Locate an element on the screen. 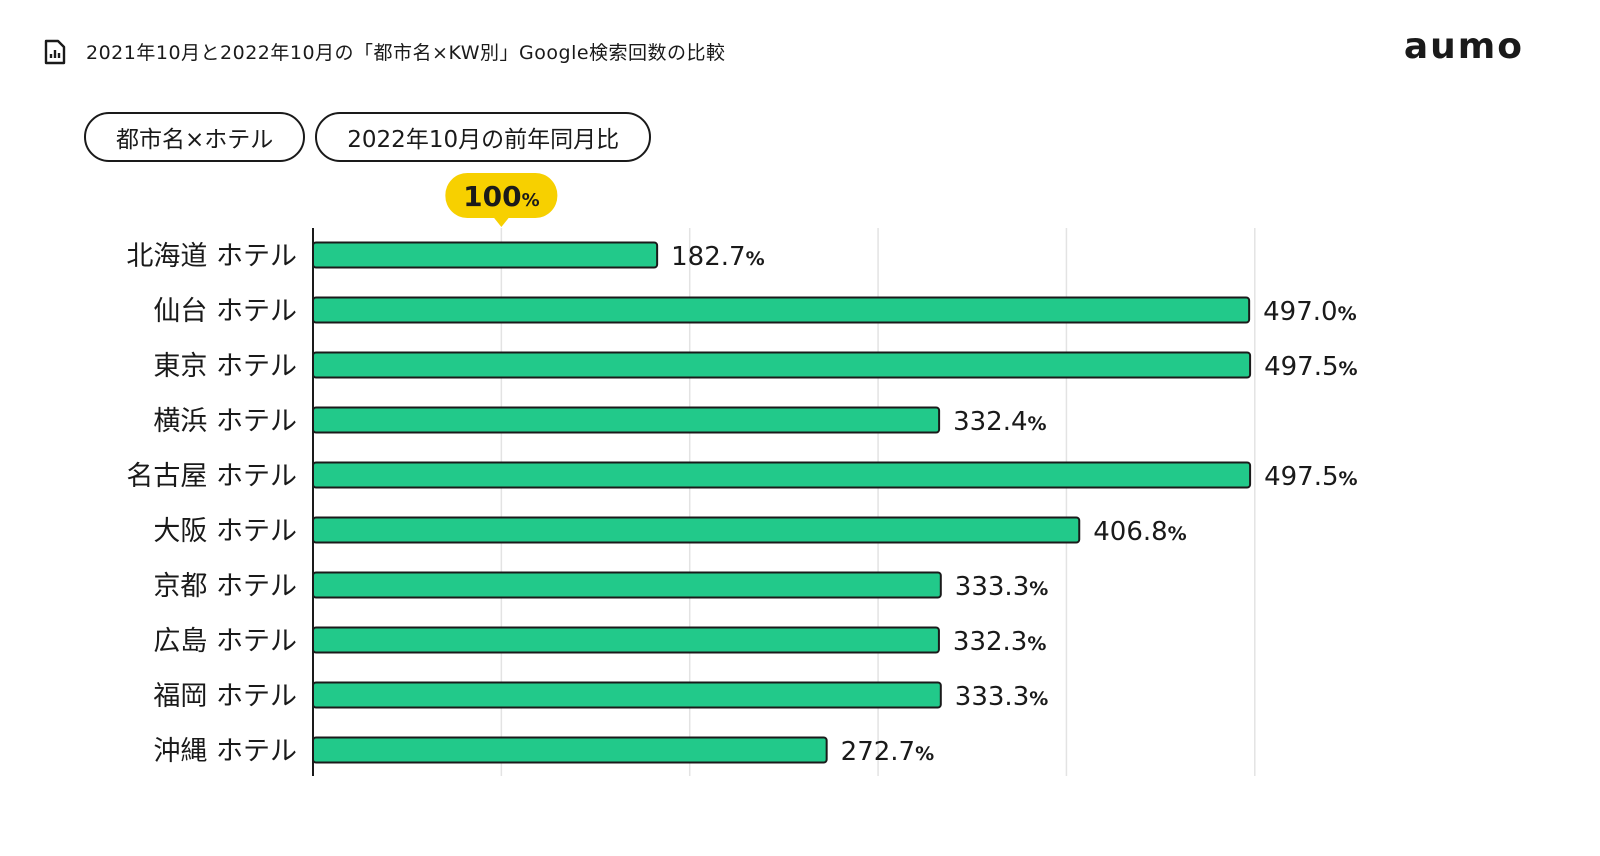 This screenshot has width=1600, height=856. reference-badge is located at coordinates (501, 195).